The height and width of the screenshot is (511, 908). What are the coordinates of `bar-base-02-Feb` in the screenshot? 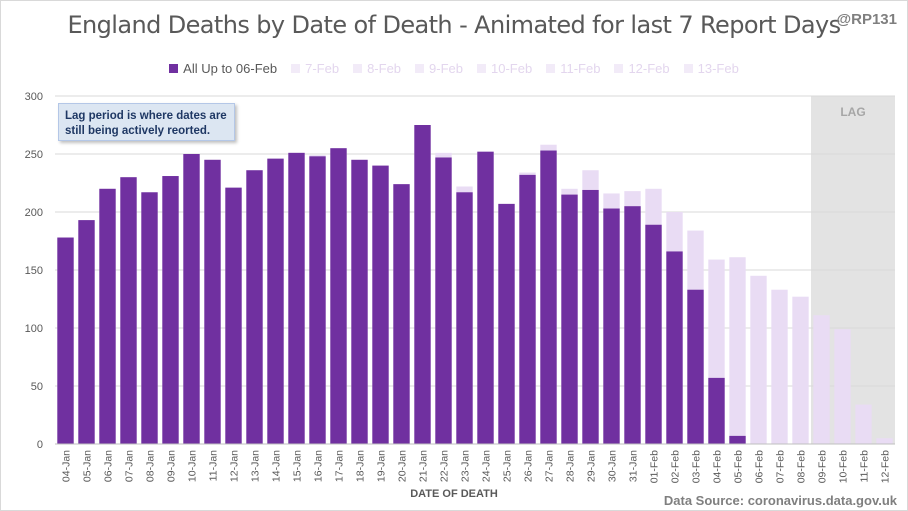 It's located at (674, 347).